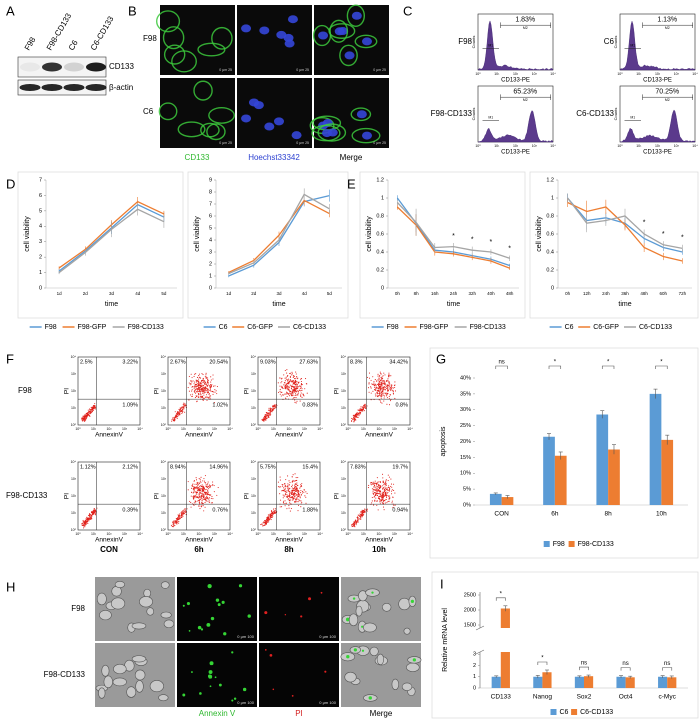 This screenshot has height=725, width=700. I want to click on dot-cloud, so click(89, 413).